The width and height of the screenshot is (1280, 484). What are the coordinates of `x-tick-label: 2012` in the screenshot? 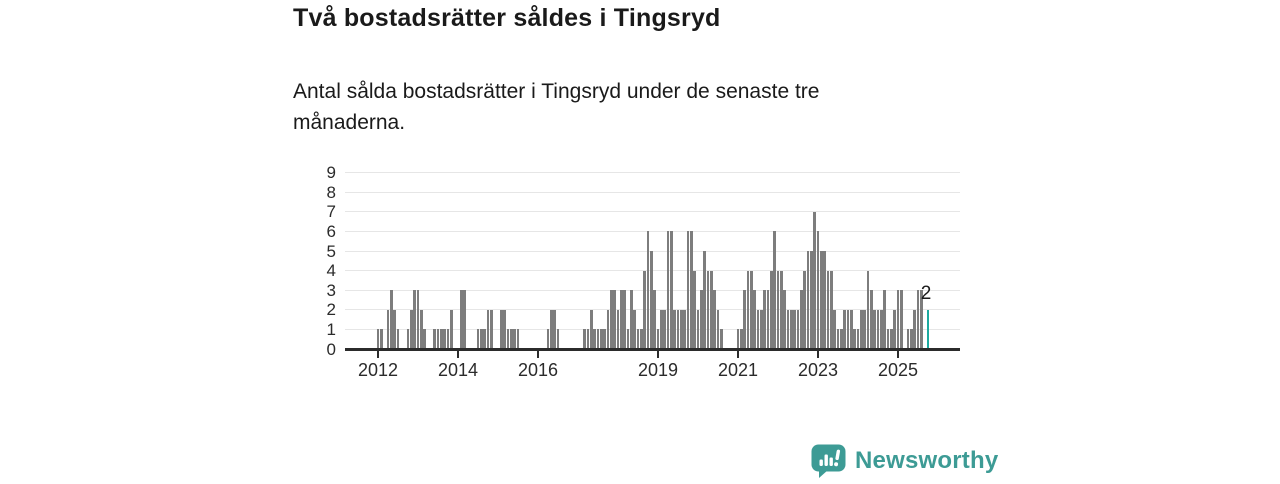 It's located at (378, 370).